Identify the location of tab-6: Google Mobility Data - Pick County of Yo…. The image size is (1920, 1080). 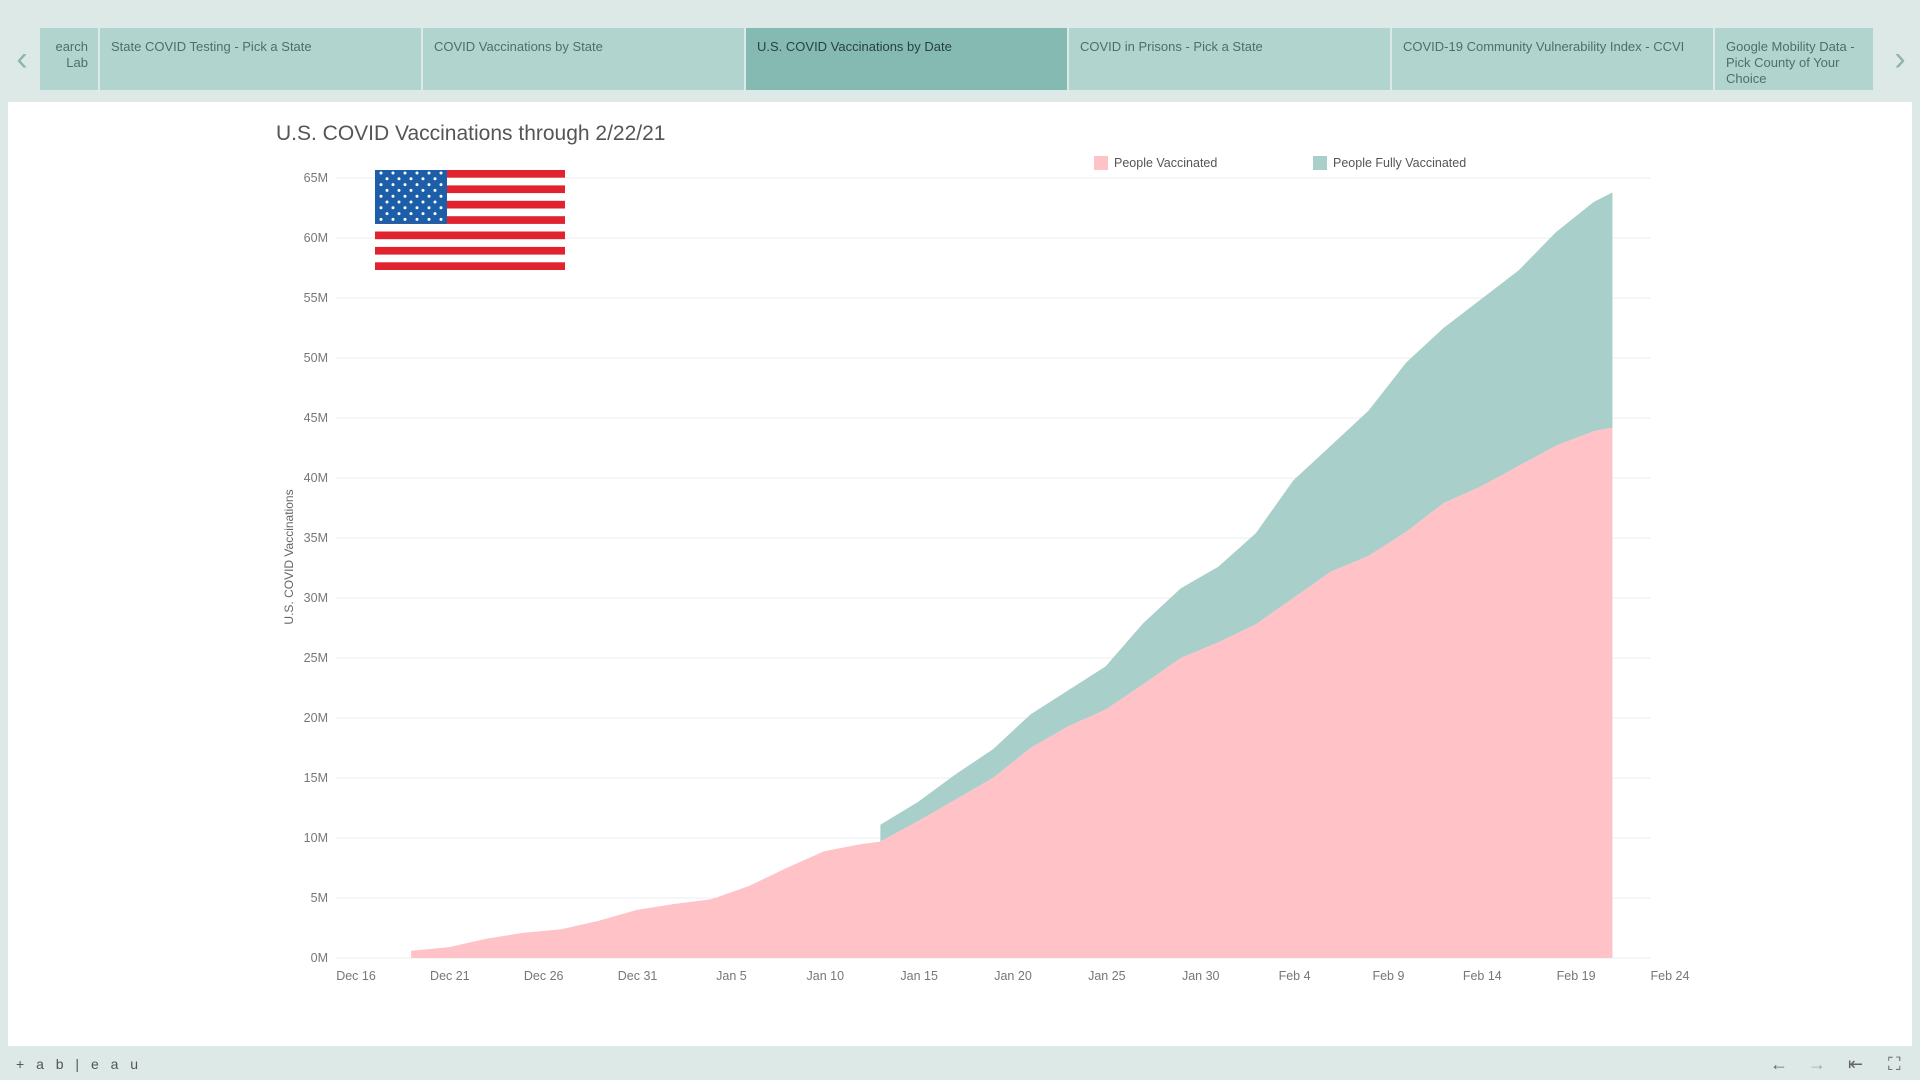
(1794, 59).